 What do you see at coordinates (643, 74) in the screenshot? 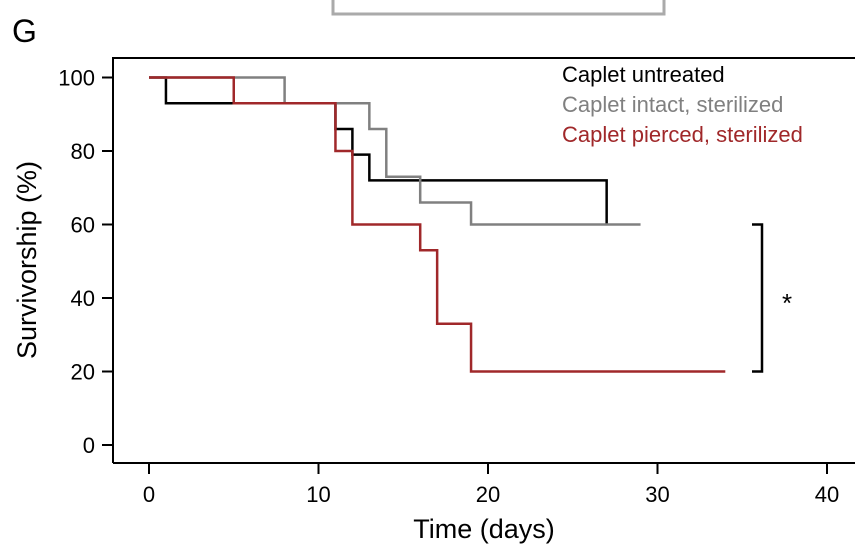
I see `legend-entry: Caplet untreated` at bounding box center [643, 74].